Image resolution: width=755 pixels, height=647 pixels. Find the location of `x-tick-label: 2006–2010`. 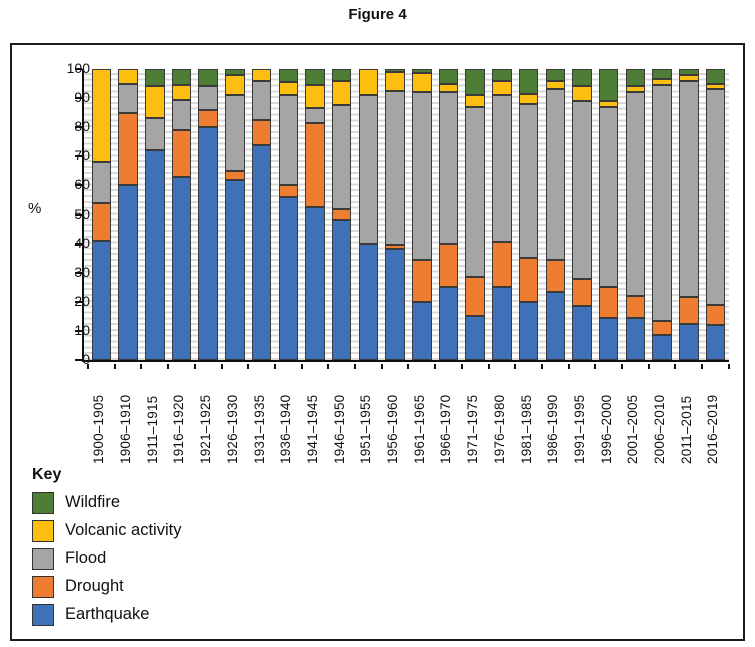

x-tick-label: 2006–2010 is located at coordinates (660, 429).